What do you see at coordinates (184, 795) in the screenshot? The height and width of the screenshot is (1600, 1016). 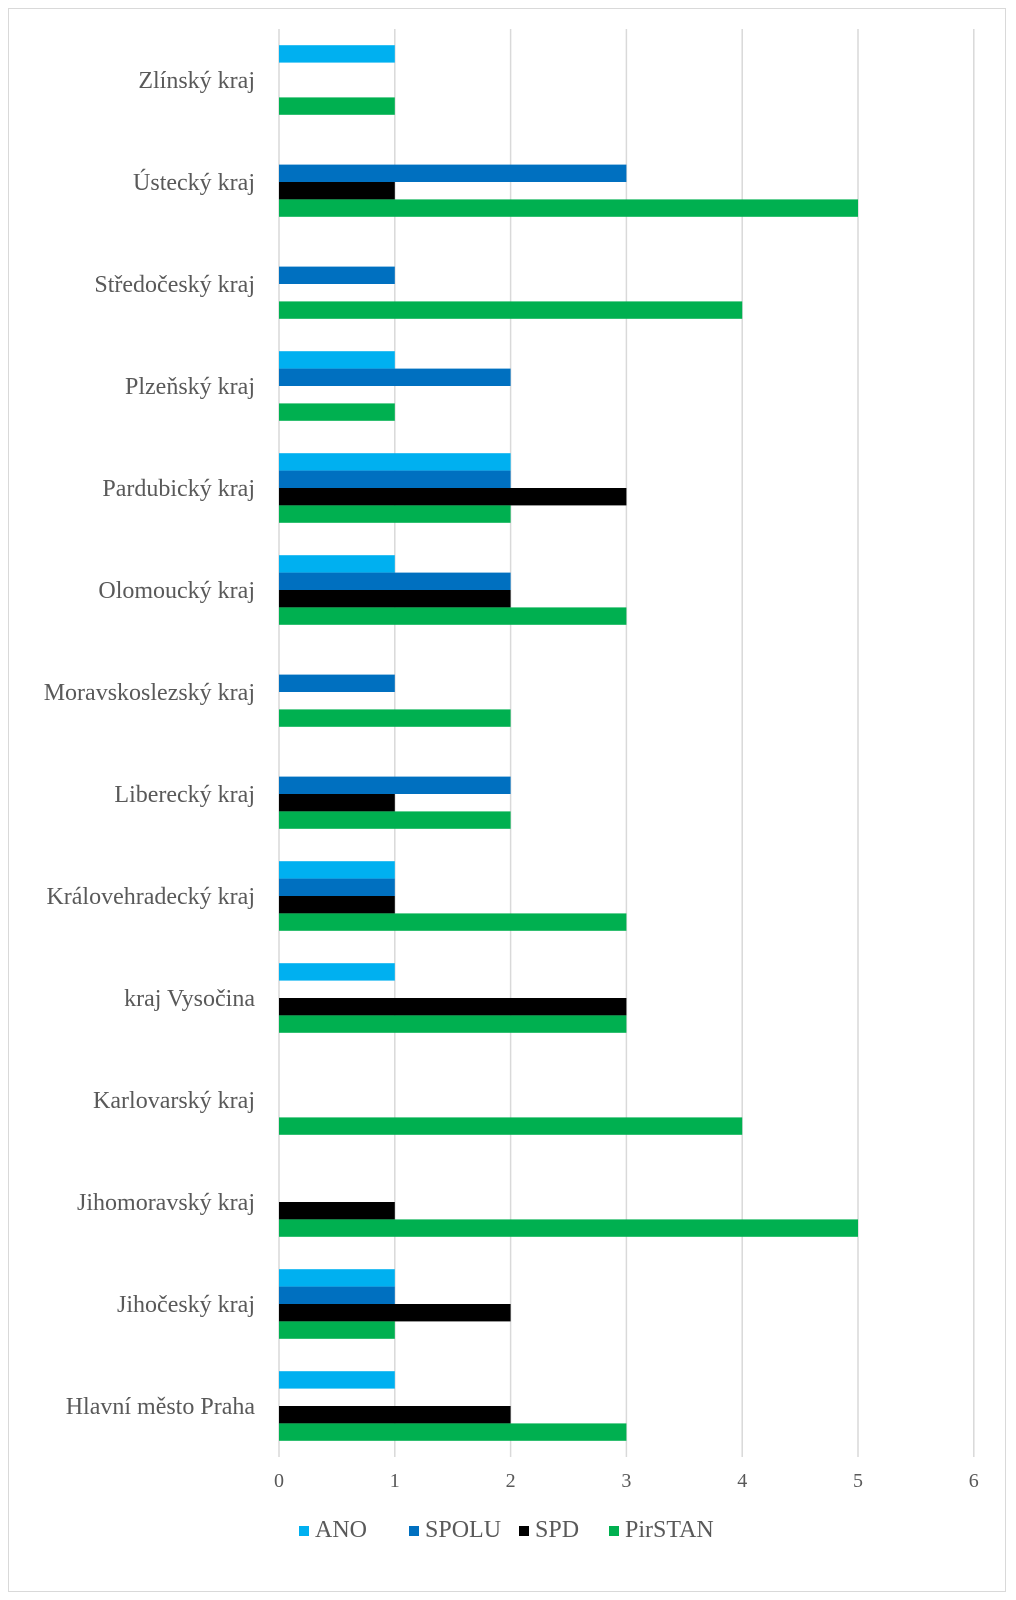 I see `category-label: Liberecký kraj` at bounding box center [184, 795].